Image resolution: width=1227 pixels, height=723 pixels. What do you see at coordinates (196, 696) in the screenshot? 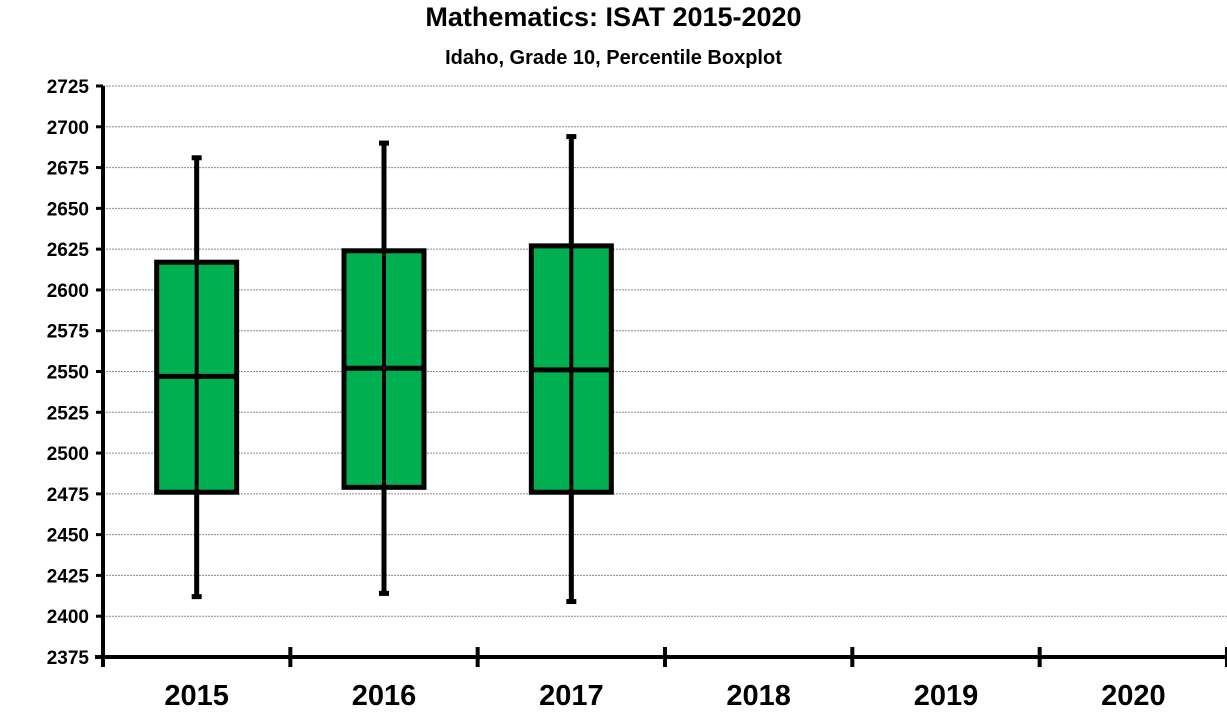
I see `x-tick-label: 2015` at bounding box center [196, 696].